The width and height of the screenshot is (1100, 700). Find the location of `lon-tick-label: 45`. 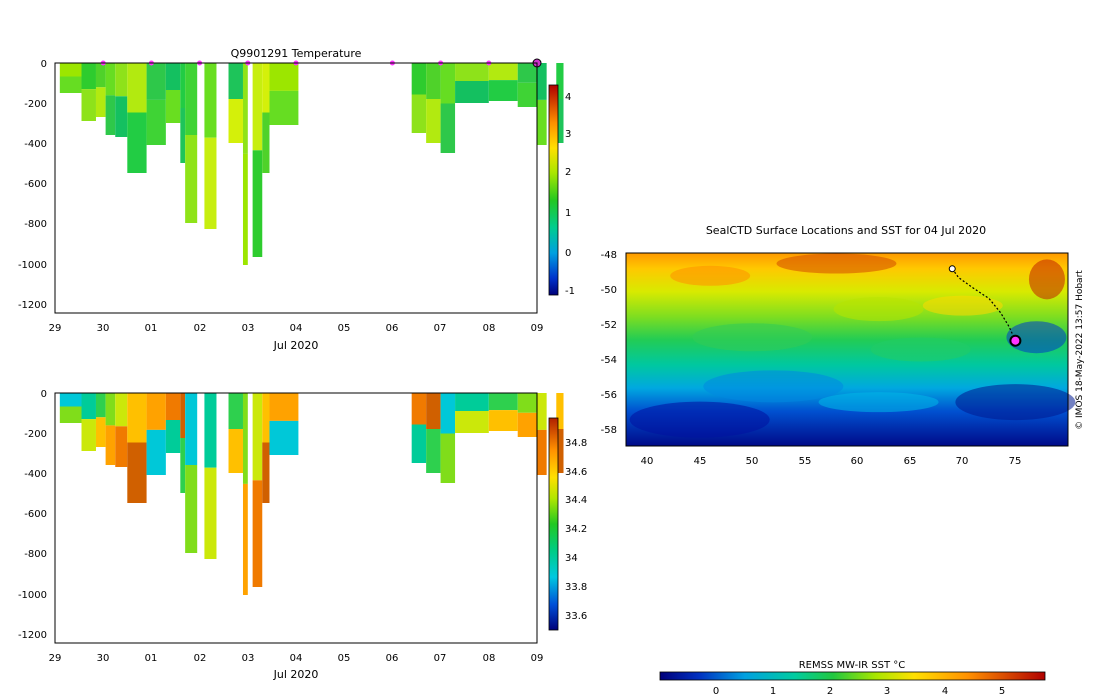

lon-tick-label: 45 is located at coordinates (700, 461).